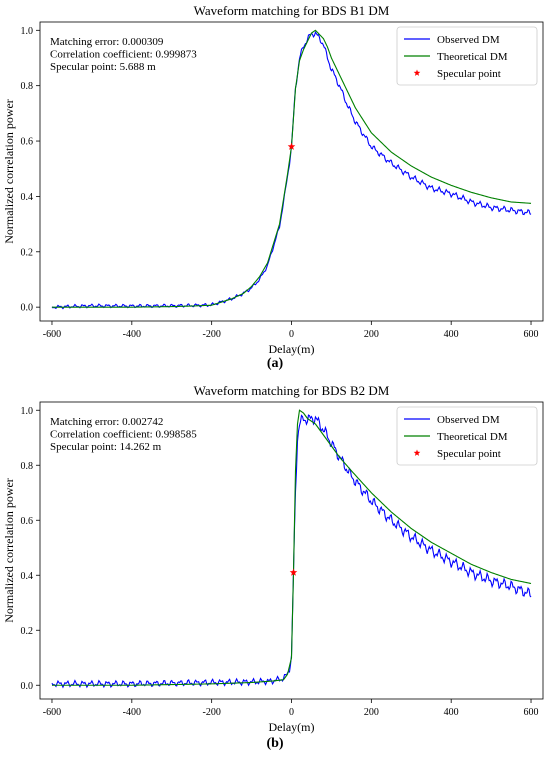  What do you see at coordinates (106, 422) in the screenshot?
I see `annotation-text: Matching error: 0.002742` at bounding box center [106, 422].